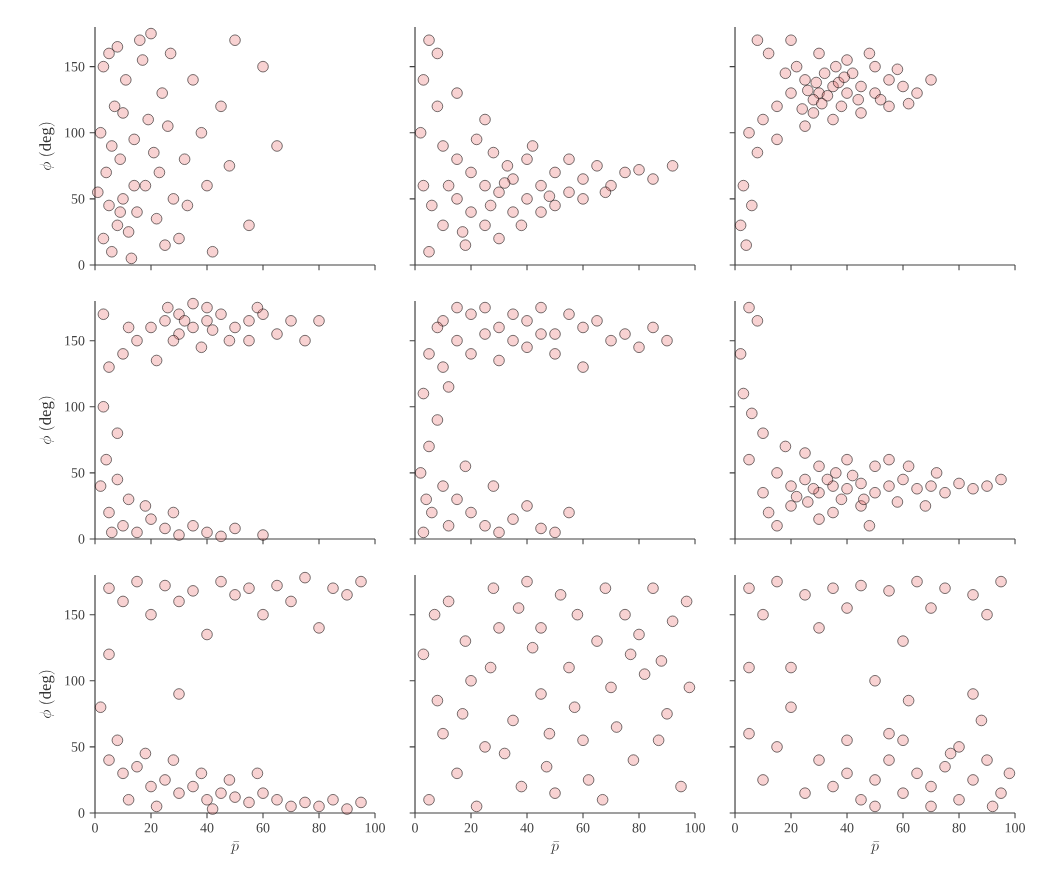  I want to click on x-tick-label: 80, so click(959, 828).